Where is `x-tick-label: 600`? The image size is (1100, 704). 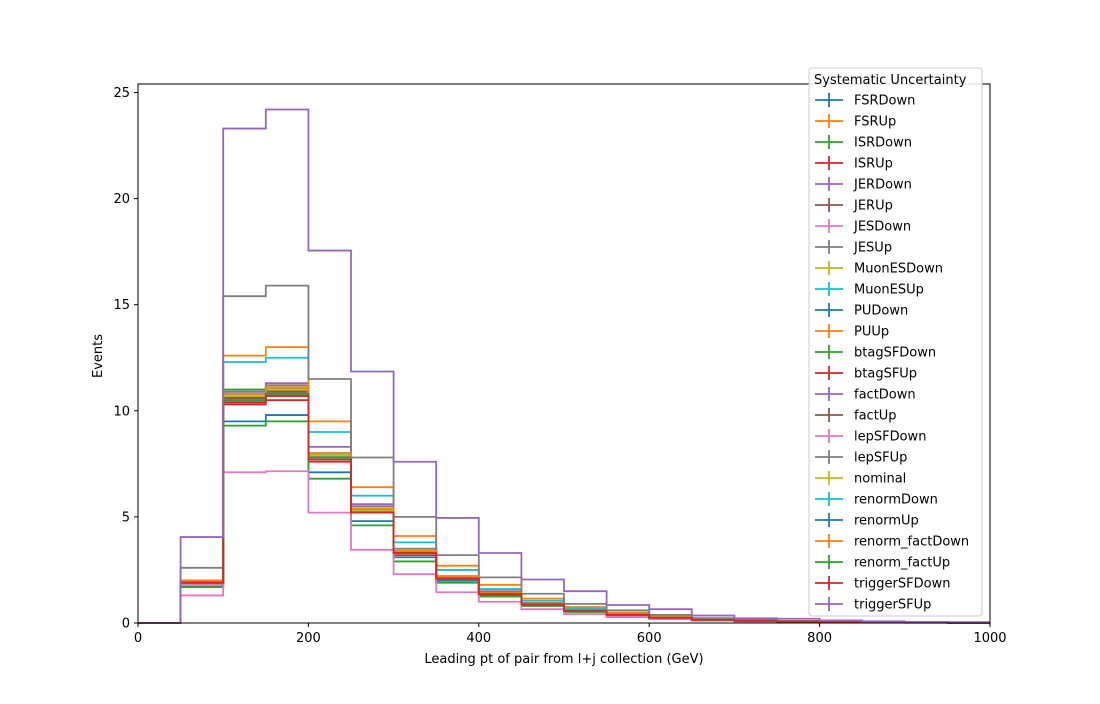
x-tick-label: 600 is located at coordinates (649, 638).